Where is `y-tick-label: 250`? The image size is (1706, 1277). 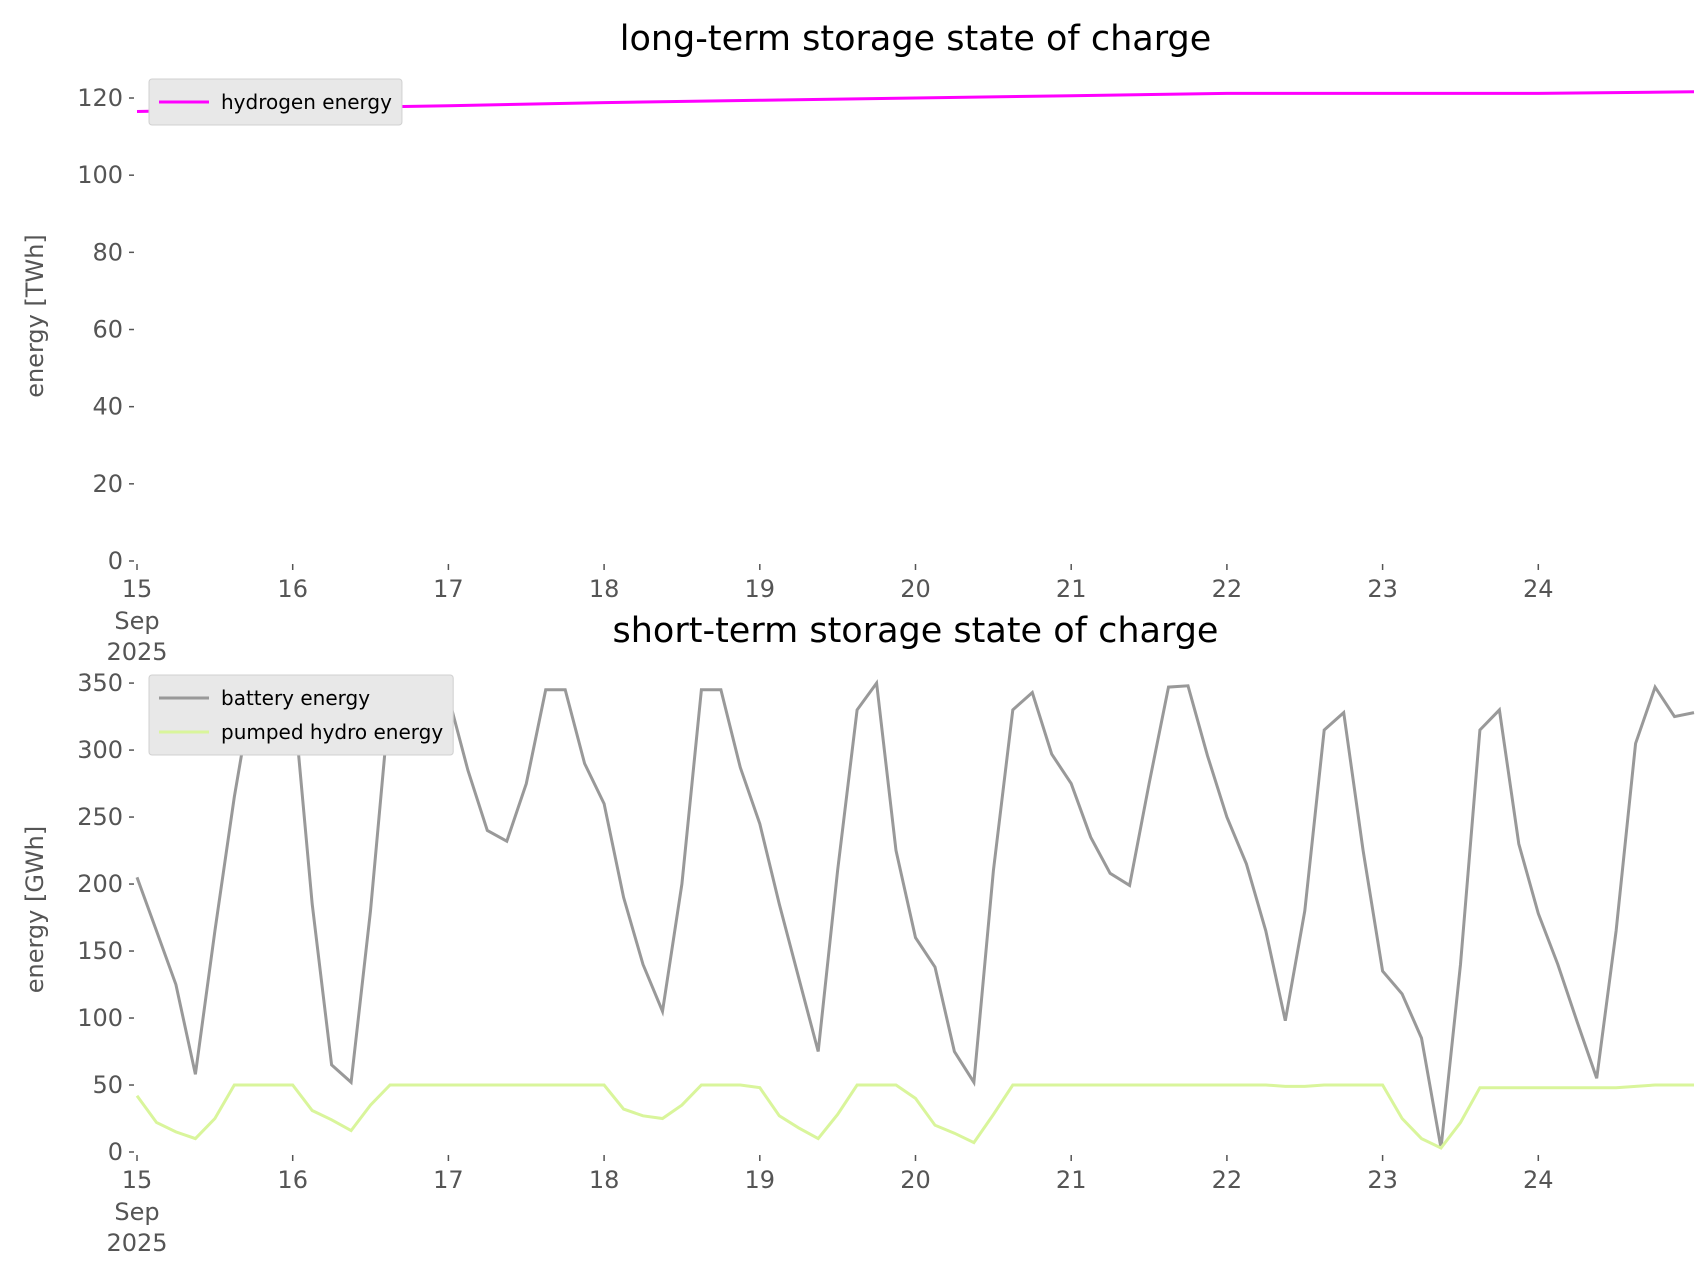 y-tick-label: 250 is located at coordinates (100, 817).